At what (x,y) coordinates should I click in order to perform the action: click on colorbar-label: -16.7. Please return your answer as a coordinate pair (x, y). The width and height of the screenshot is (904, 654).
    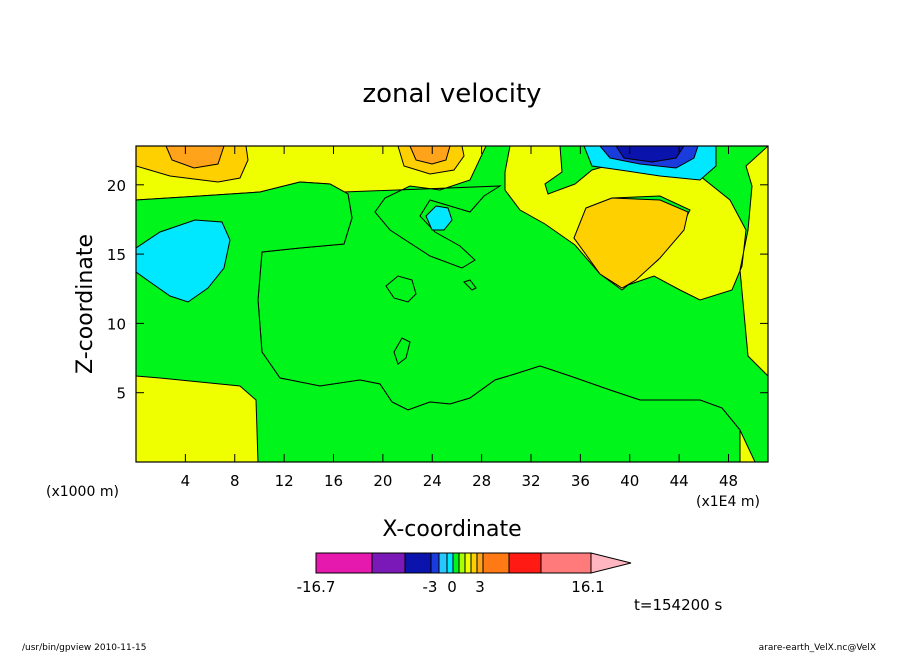
    Looking at the image, I should click on (316, 587).